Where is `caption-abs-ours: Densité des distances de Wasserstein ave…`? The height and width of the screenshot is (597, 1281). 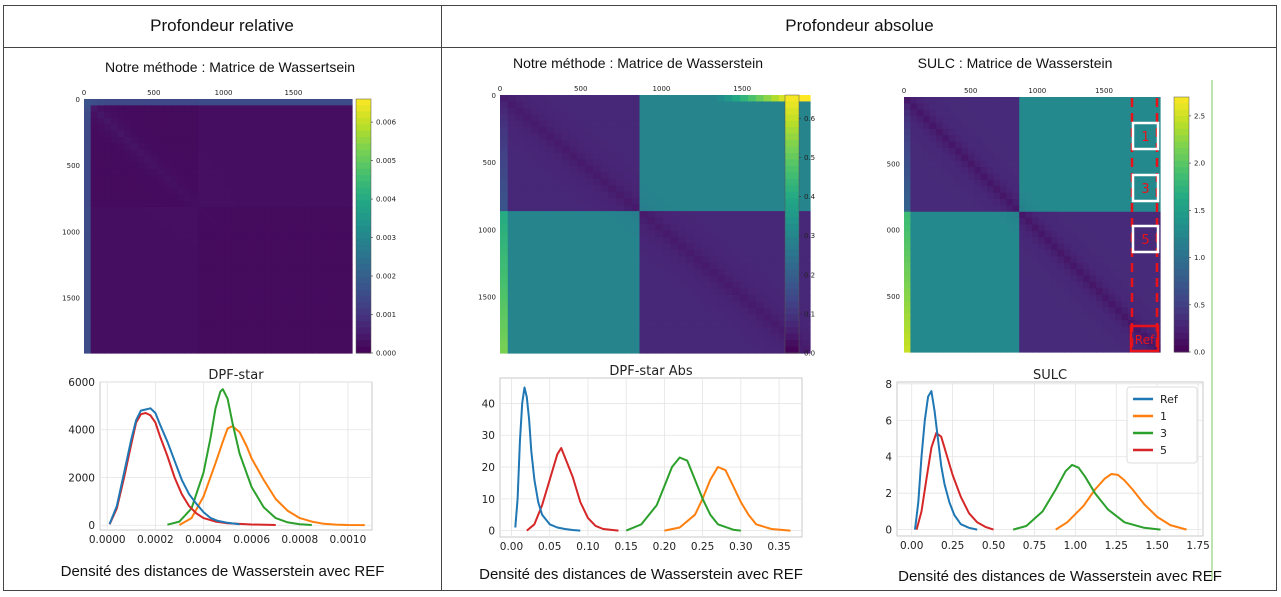
caption-abs-ours: Densité des distances de Wasserstein ave… is located at coordinates (641, 574).